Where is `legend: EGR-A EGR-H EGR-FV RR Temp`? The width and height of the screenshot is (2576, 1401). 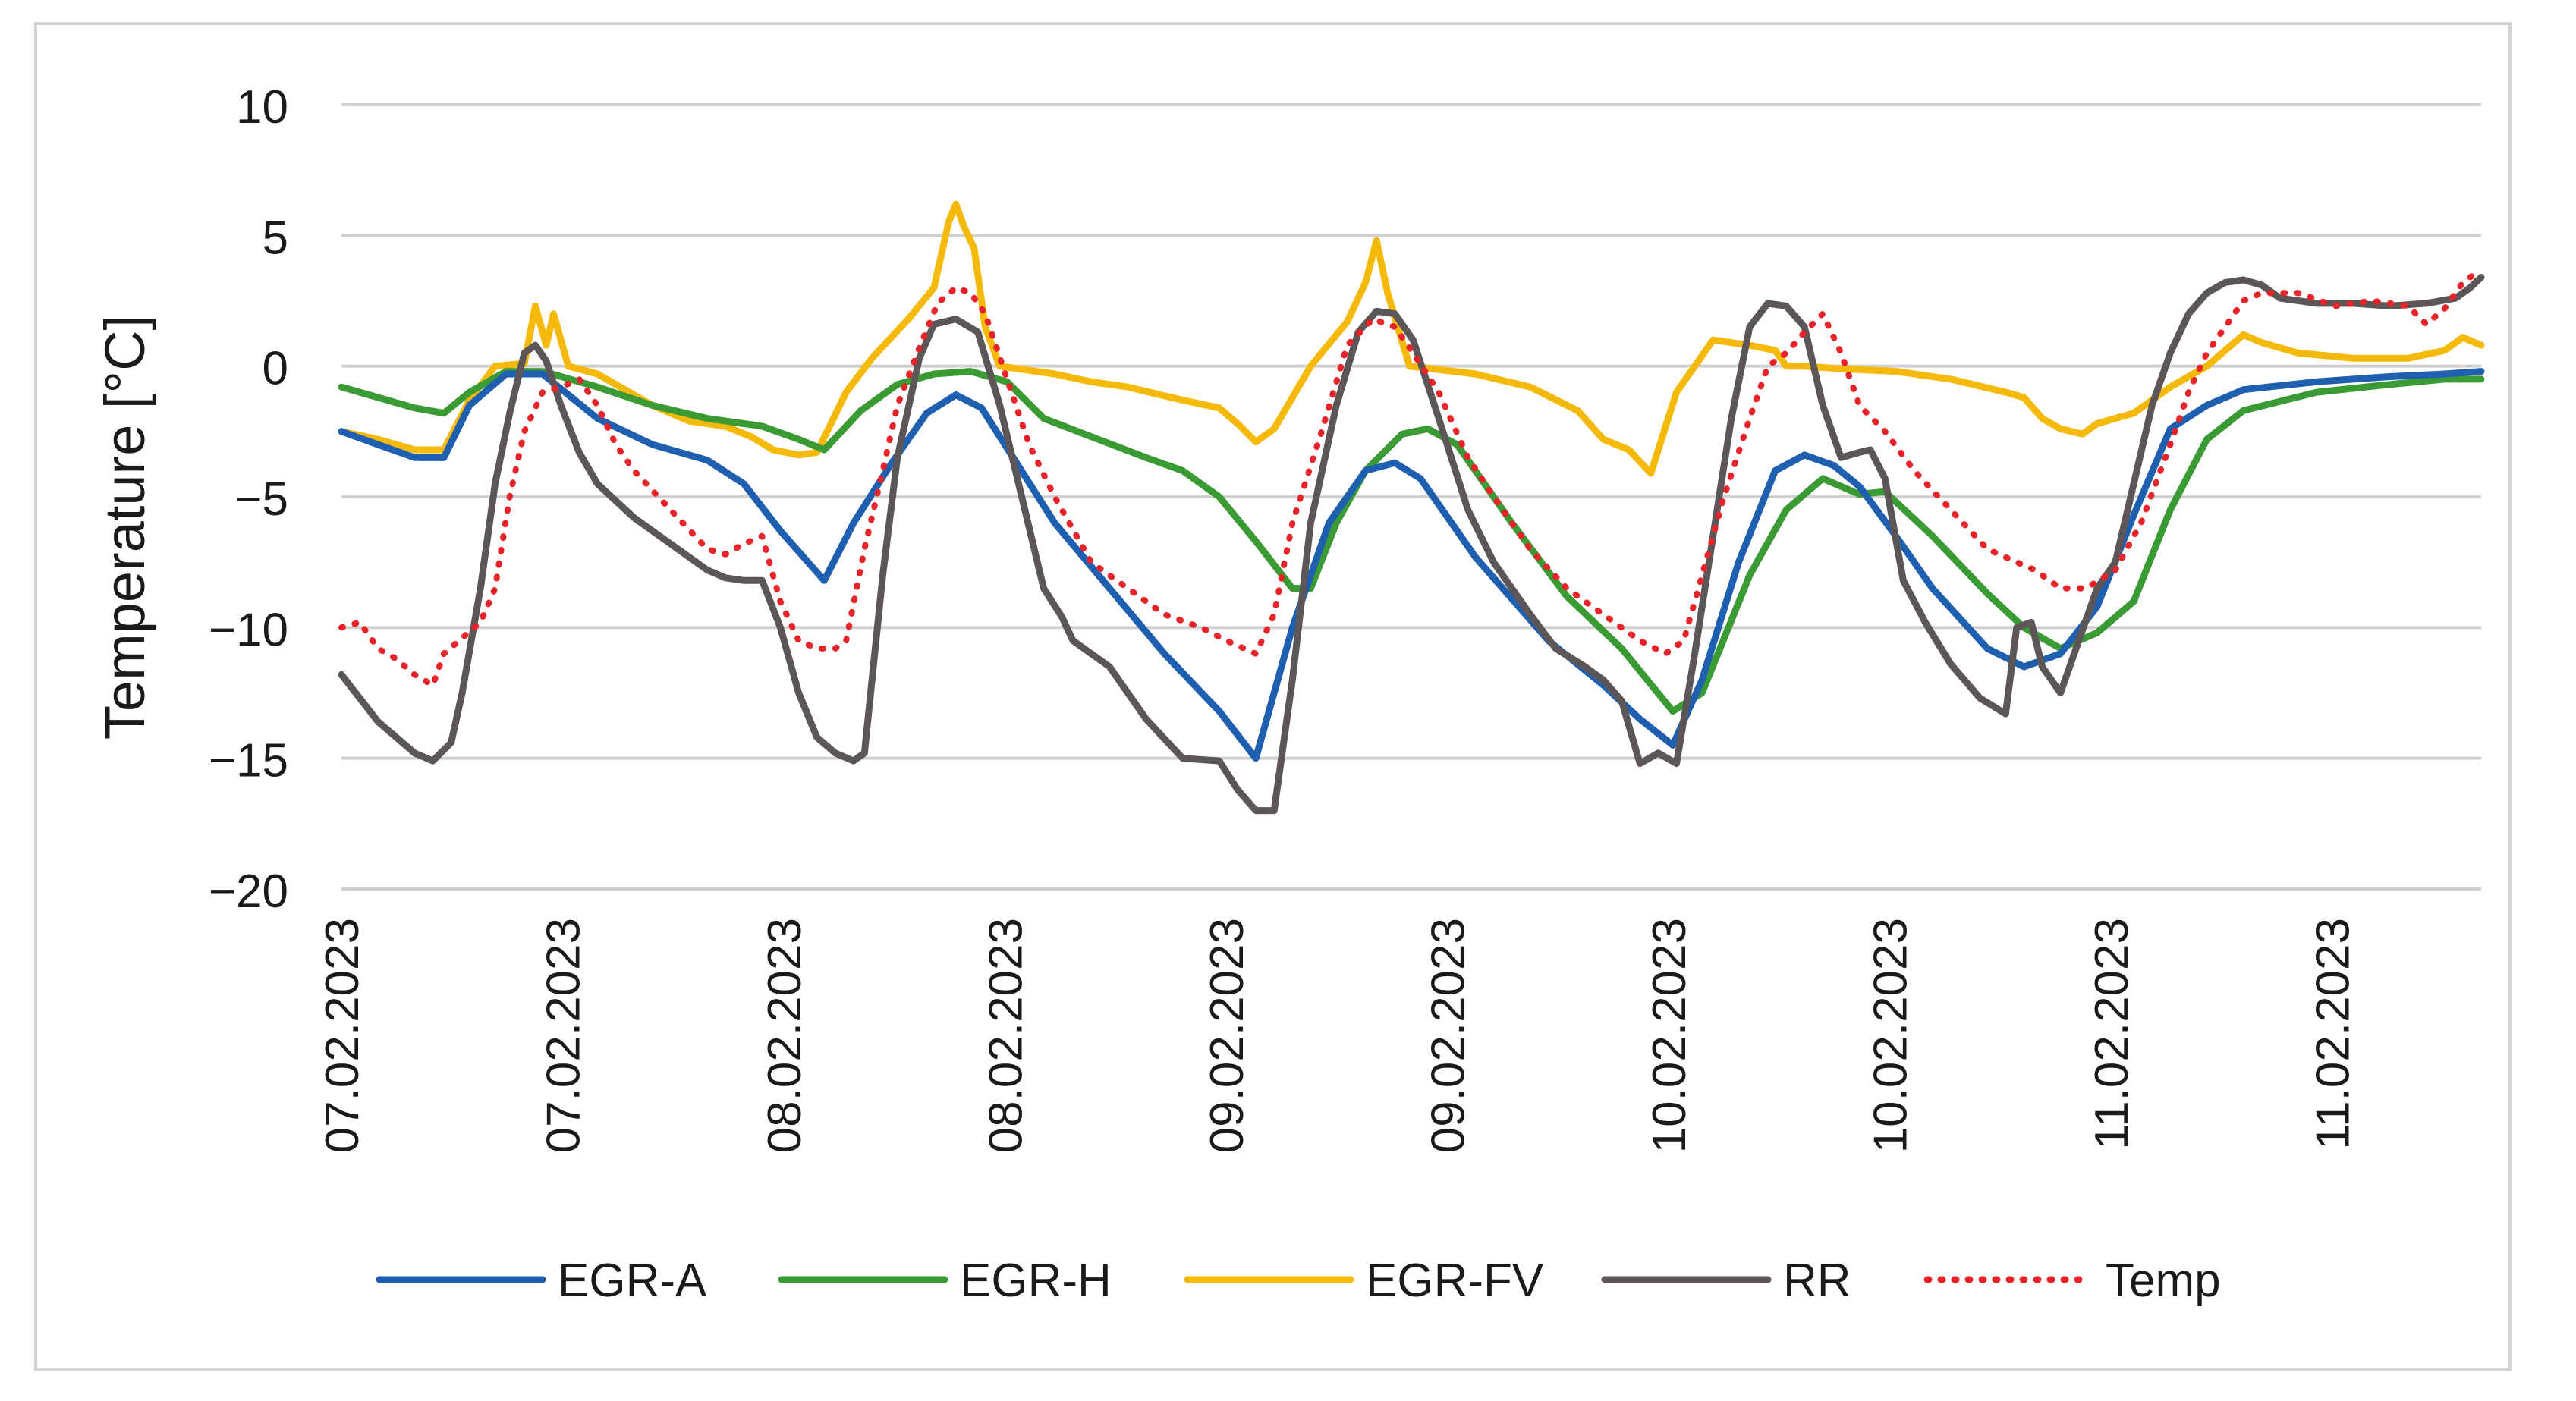 legend: EGR-A EGR-H EGR-FV RR Temp is located at coordinates (1298, 1281).